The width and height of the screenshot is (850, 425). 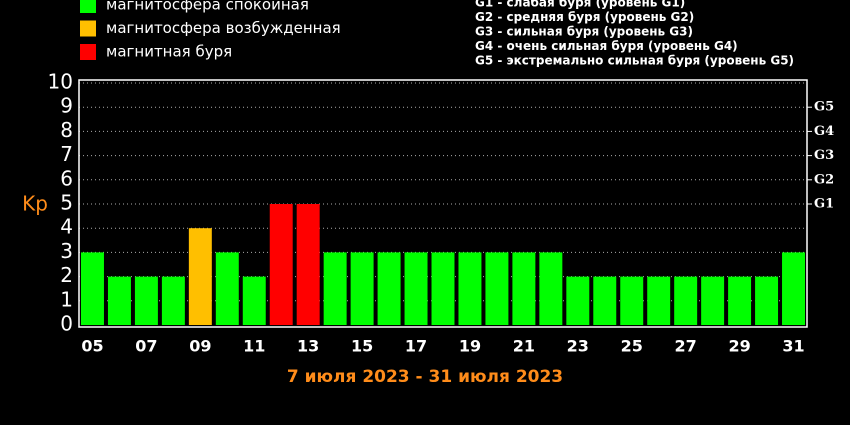 I want to click on x-tick-label: 29, so click(x=739, y=346).